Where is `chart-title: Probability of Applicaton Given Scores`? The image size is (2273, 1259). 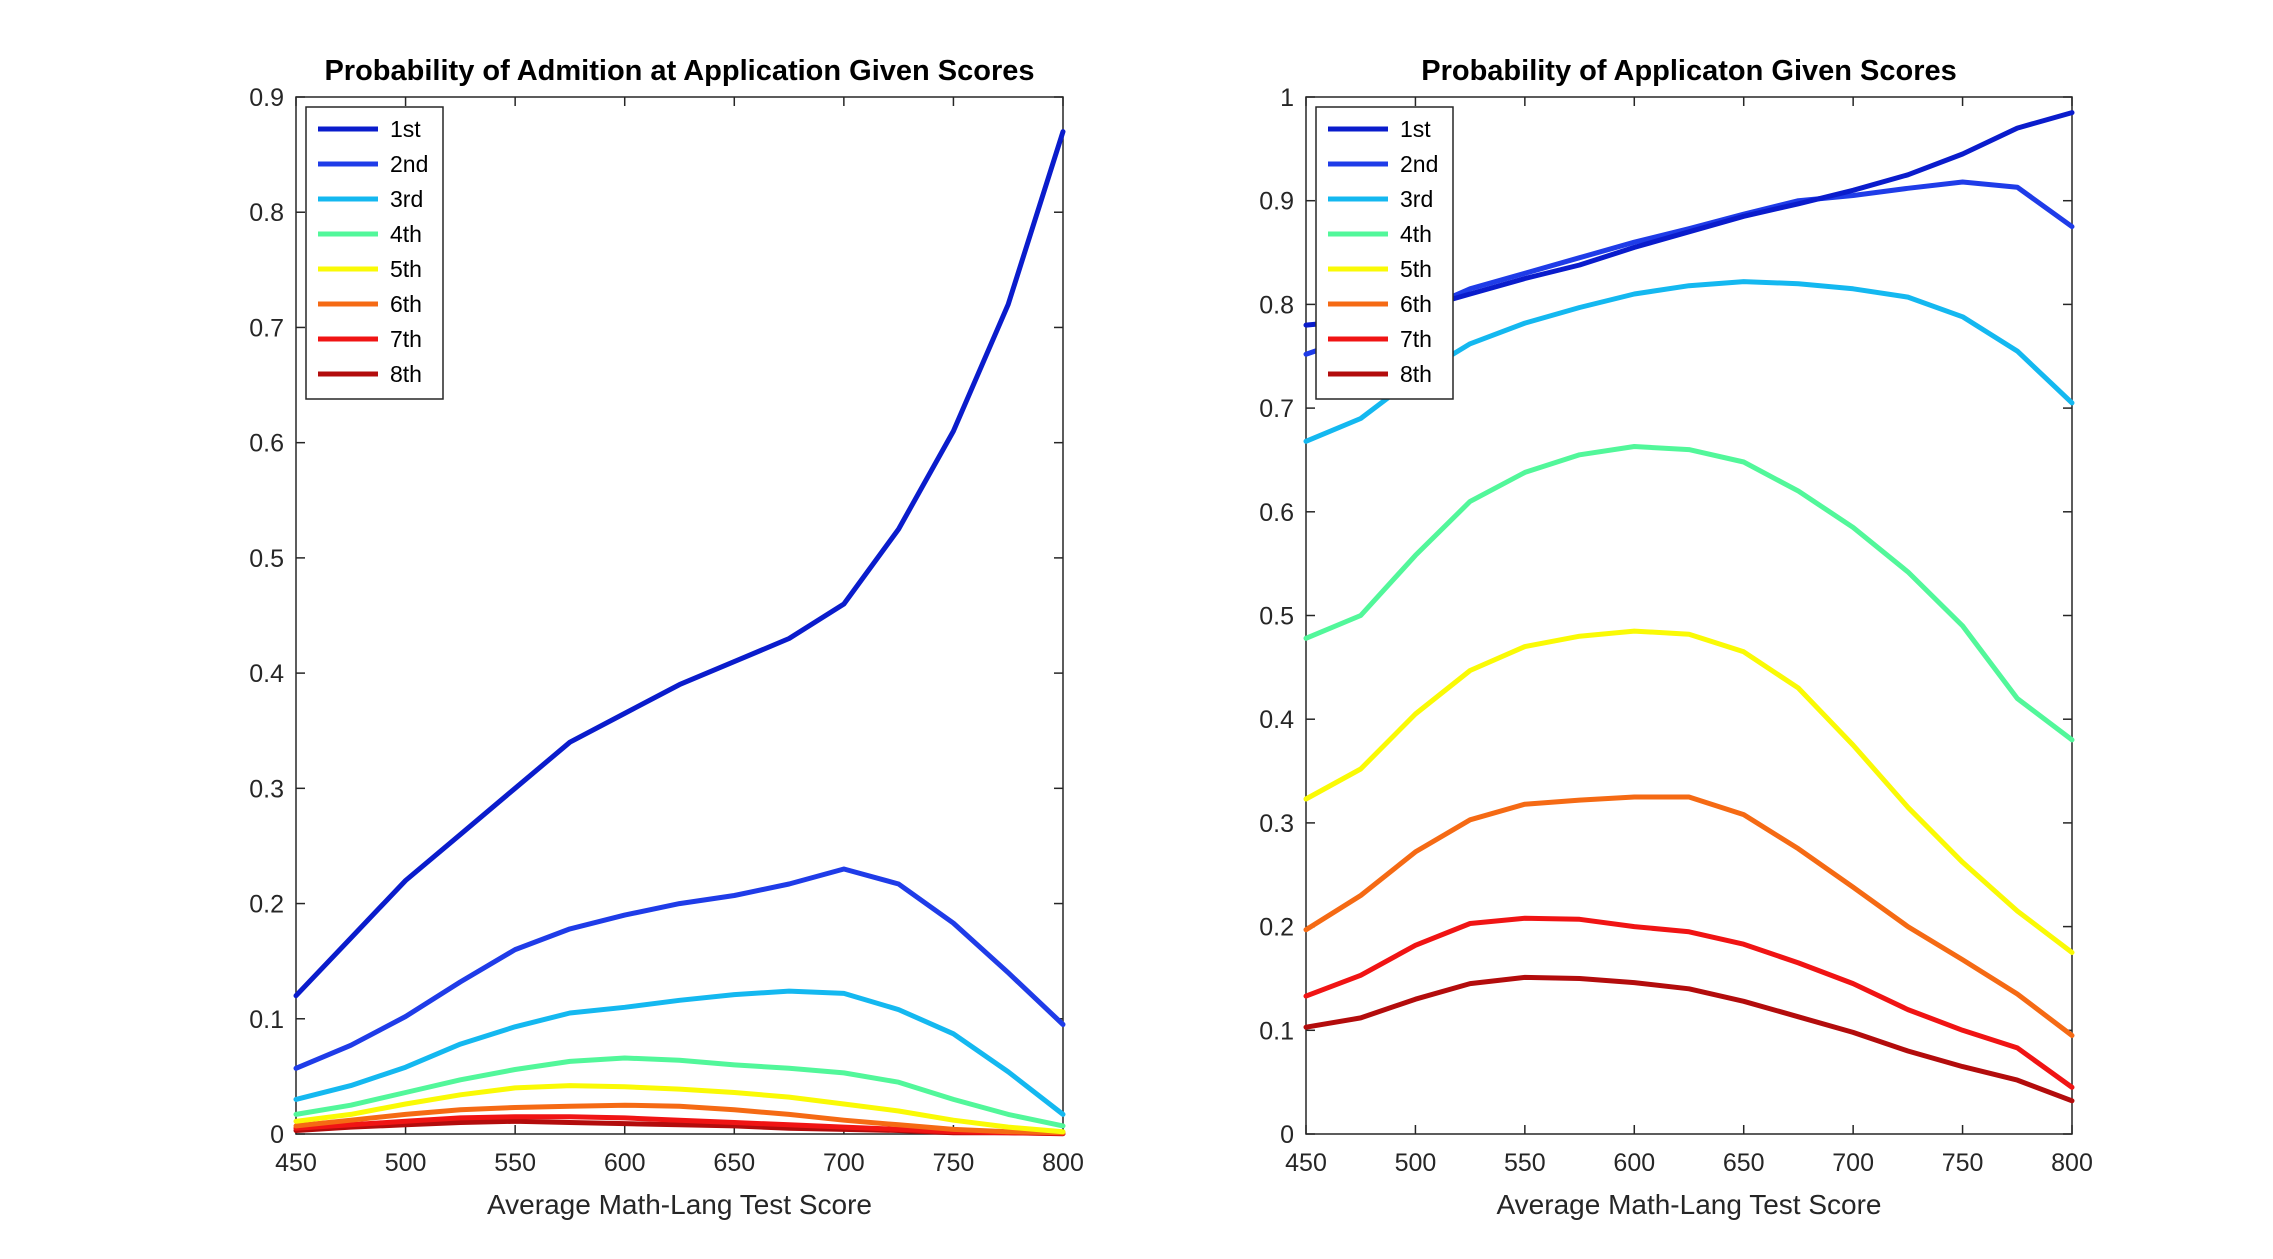
chart-title: Probability of Applicaton Given Scores is located at coordinates (1689, 71).